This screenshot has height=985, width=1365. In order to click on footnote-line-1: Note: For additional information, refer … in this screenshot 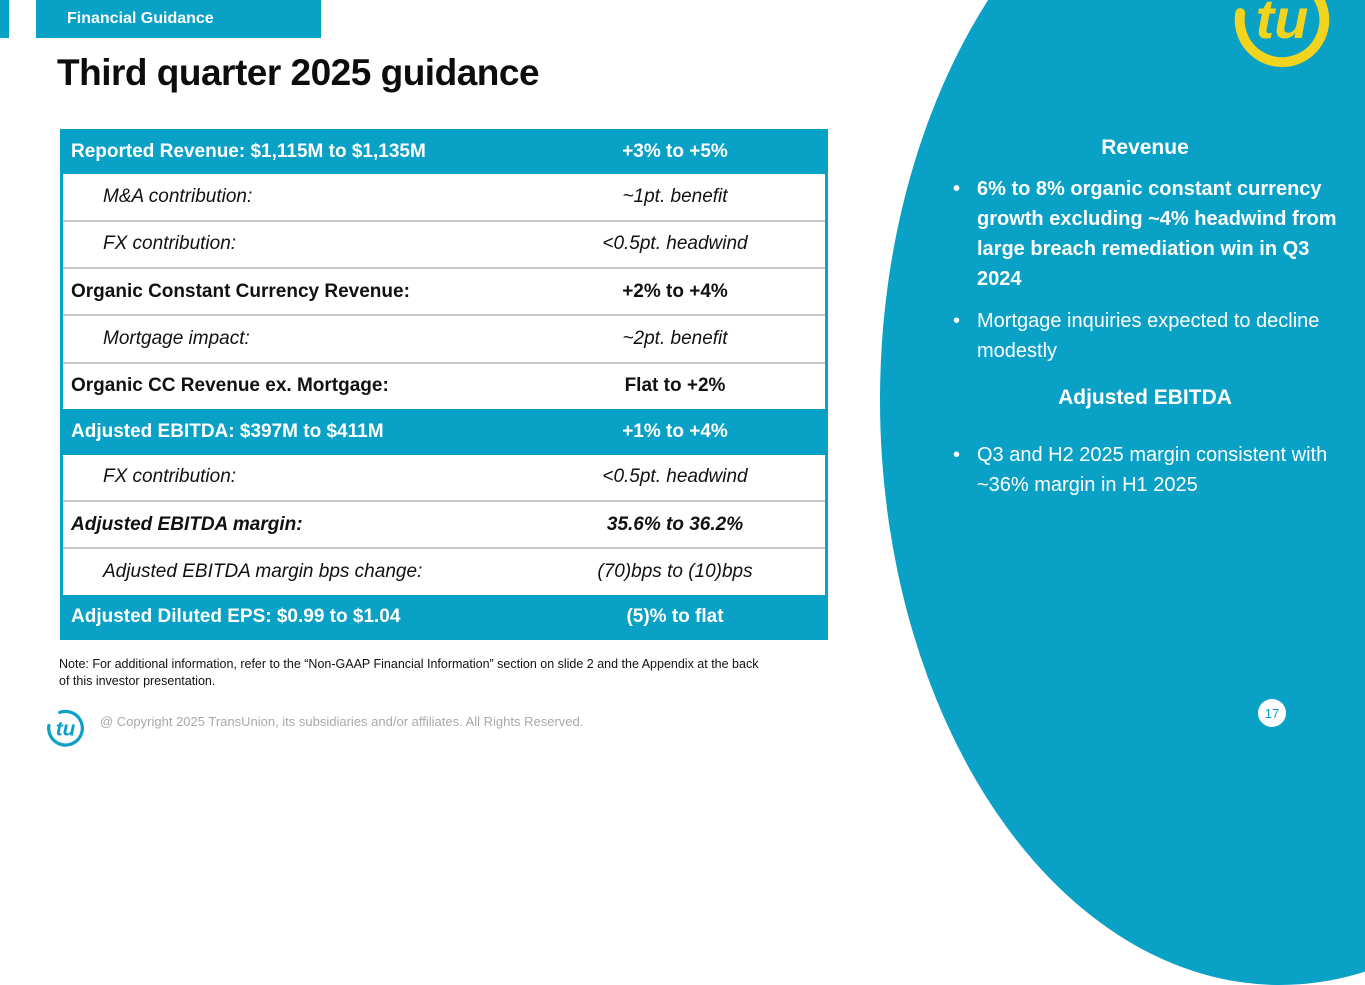, I will do `click(409, 664)`.